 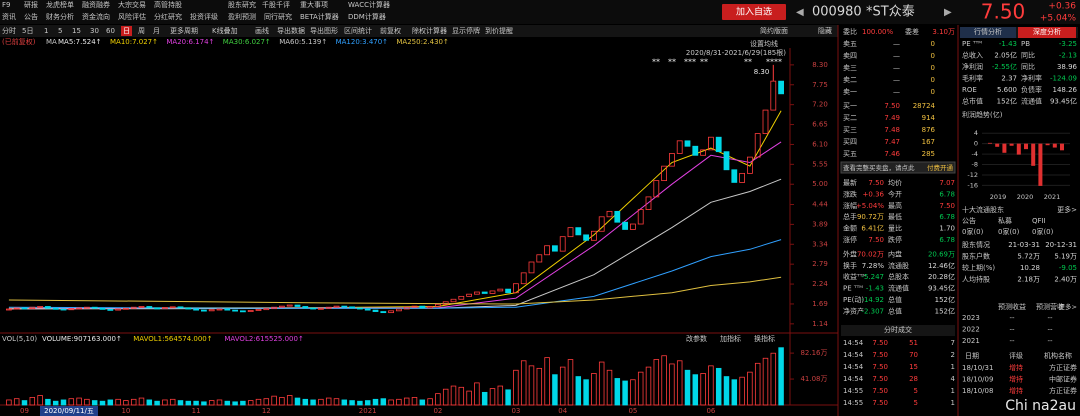 I want to click on menu-item: 高管持股, so click(x=168, y=4).